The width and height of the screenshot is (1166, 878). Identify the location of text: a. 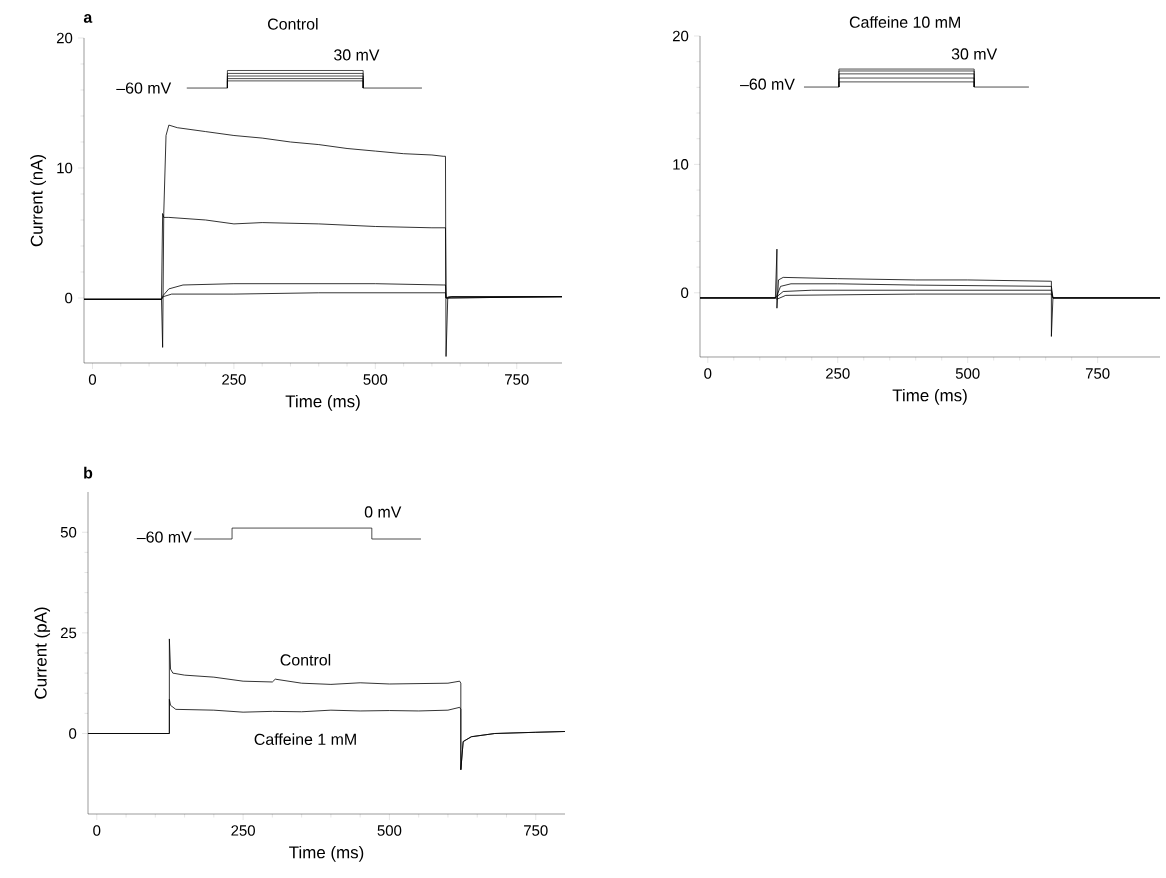
(88, 18).